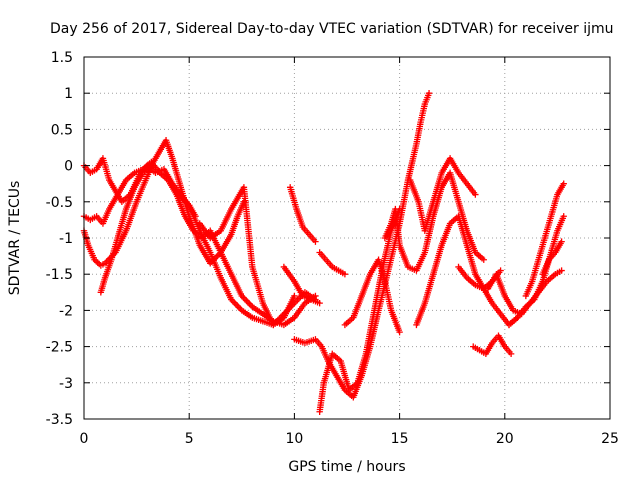 This screenshot has width=640, height=480. Describe the element at coordinates (59, 203) in the screenshot. I see `y-tick-label: -0.5` at that location.